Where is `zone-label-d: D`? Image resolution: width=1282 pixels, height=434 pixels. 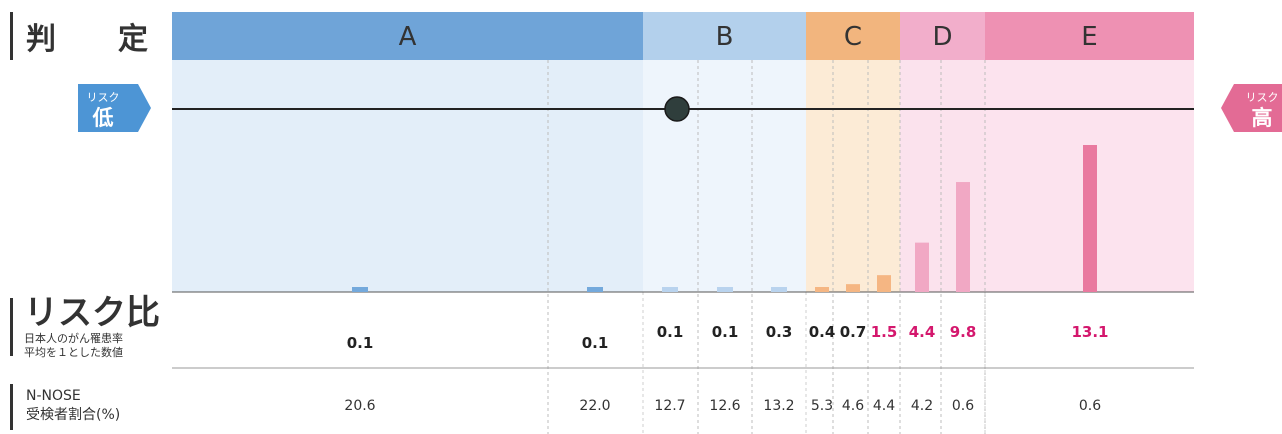
zone-label-d: D is located at coordinates (942, 37).